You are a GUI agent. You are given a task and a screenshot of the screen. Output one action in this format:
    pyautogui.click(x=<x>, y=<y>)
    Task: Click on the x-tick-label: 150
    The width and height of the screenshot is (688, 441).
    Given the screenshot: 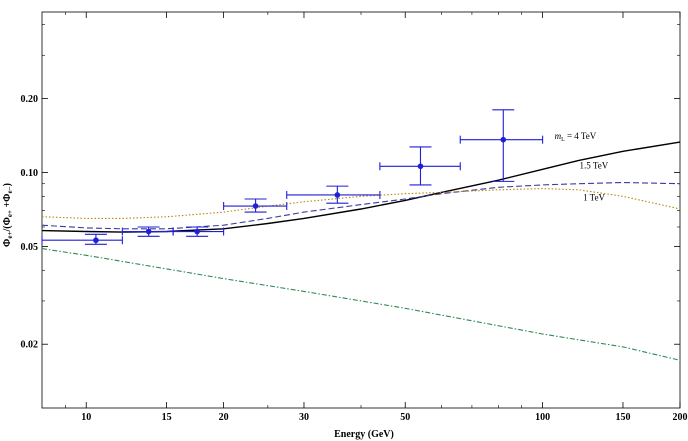 What is the action you would take?
    pyautogui.click(x=622, y=417)
    